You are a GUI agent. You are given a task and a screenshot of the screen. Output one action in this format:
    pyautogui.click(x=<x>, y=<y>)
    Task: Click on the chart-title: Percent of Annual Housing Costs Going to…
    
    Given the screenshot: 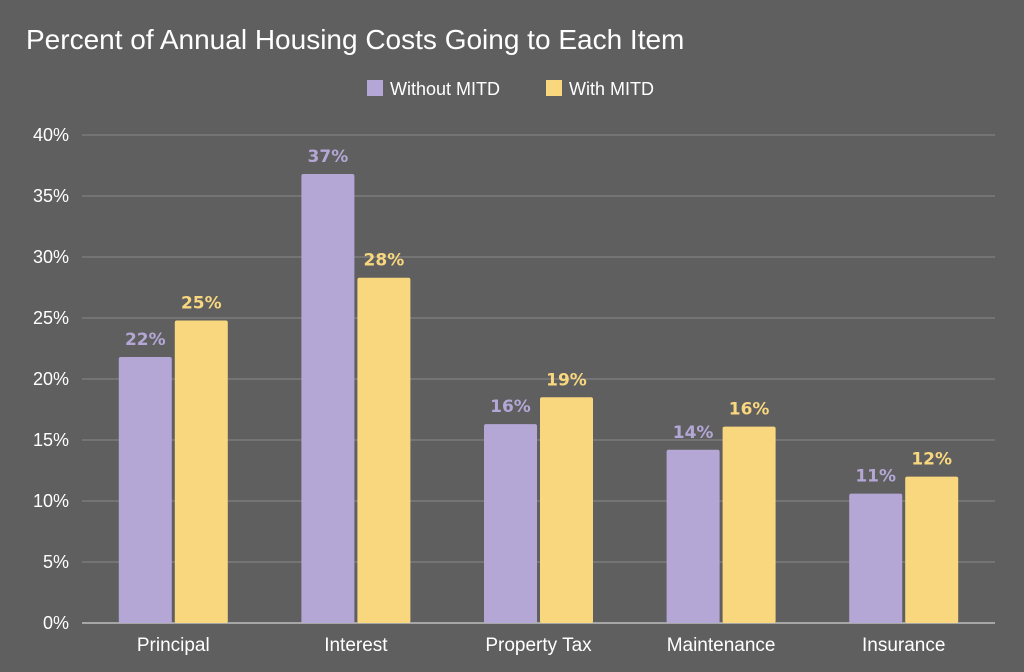 What is the action you would take?
    pyautogui.click(x=355, y=39)
    